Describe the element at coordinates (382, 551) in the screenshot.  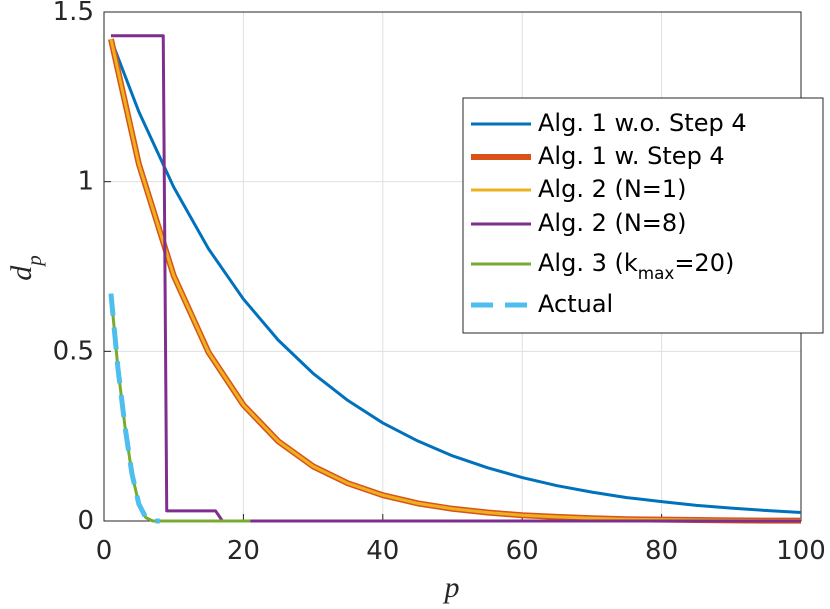
I see `x-tick-label: 40` at that location.